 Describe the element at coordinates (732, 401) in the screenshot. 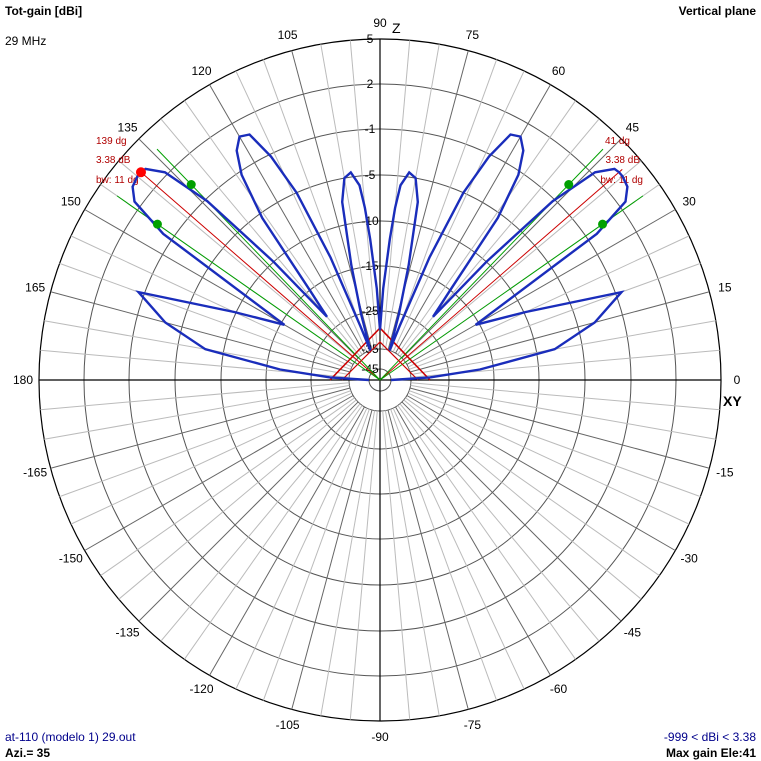

I see `xy-axis-label: XY` at that location.